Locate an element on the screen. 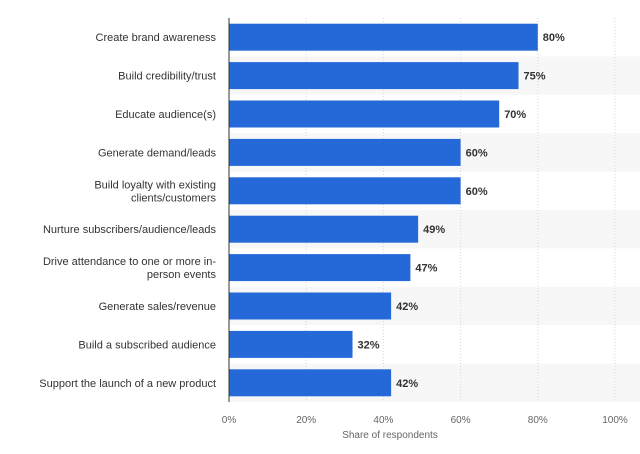 This screenshot has width=640, height=454. tick-label: 80% is located at coordinates (538, 420).